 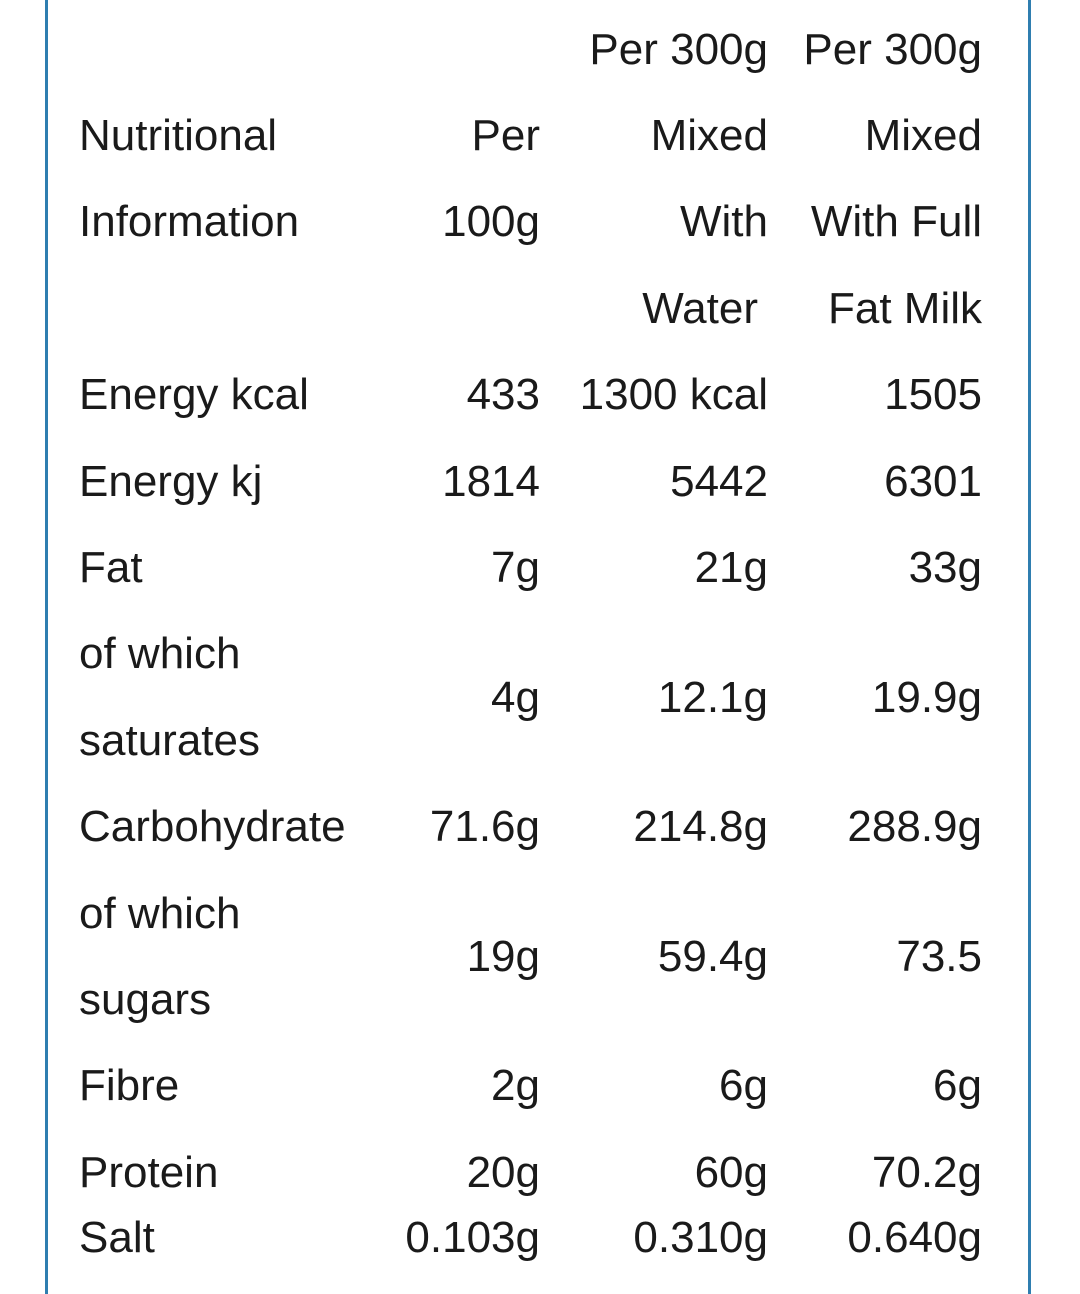 What do you see at coordinates (939, 956) in the screenshot?
I see `row-value-milk: 73.5` at bounding box center [939, 956].